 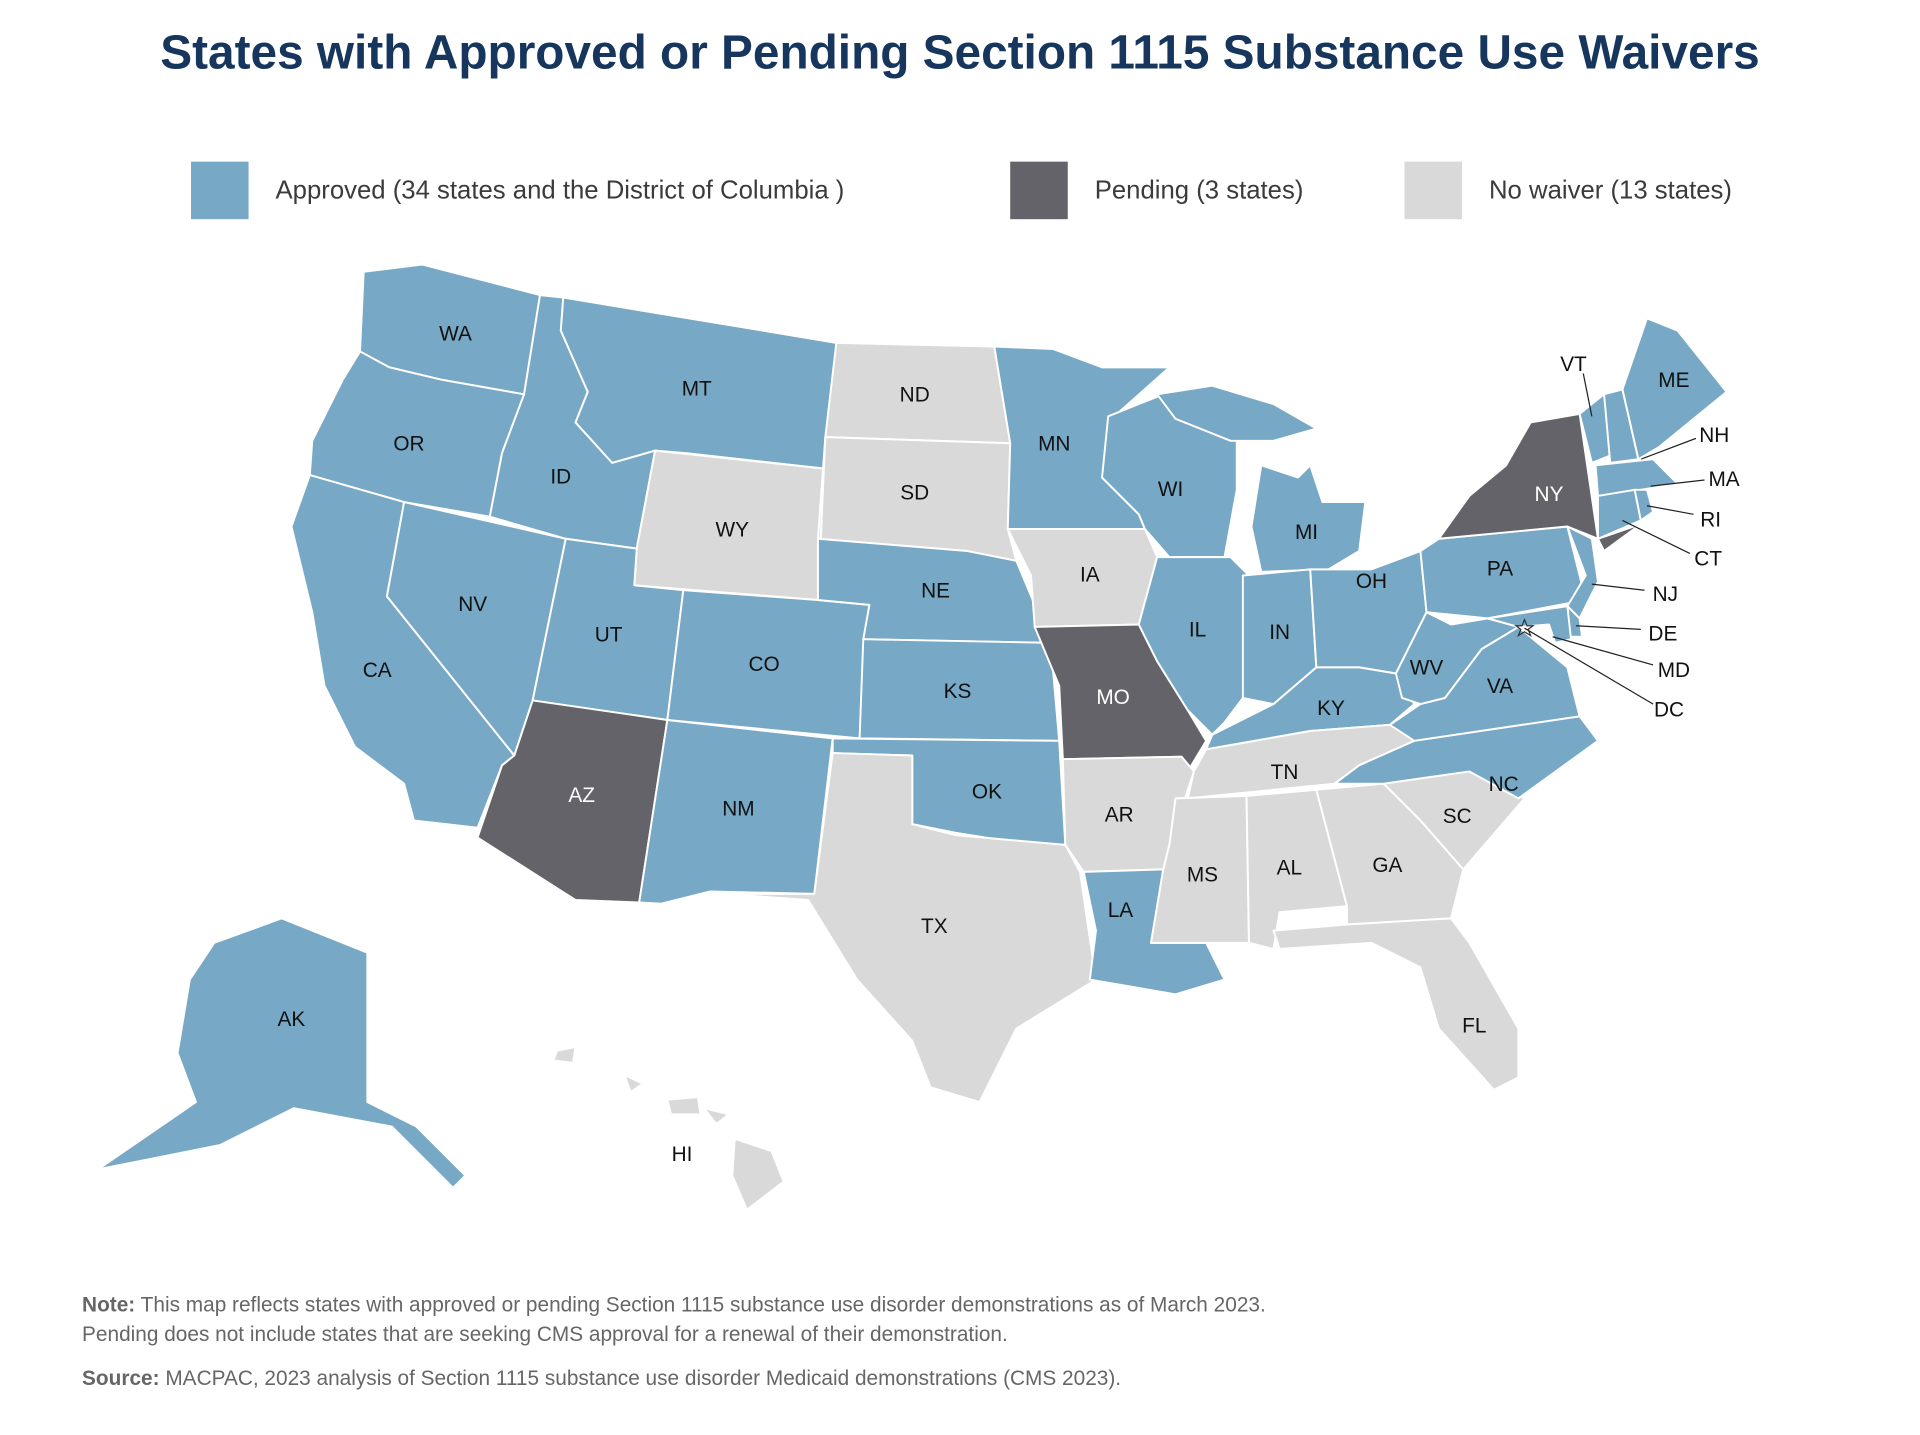 What do you see at coordinates (1667, 477) in the screenshot?
I see `state-ma: MA` at bounding box center [1667, 477].